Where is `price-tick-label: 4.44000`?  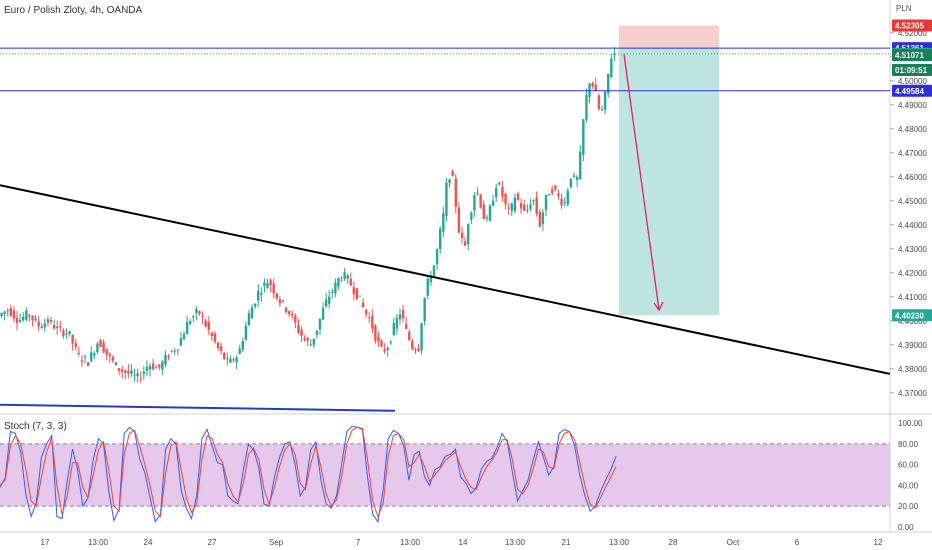 price-tick-label: 4.44000 is located at coordinates (912, 225).